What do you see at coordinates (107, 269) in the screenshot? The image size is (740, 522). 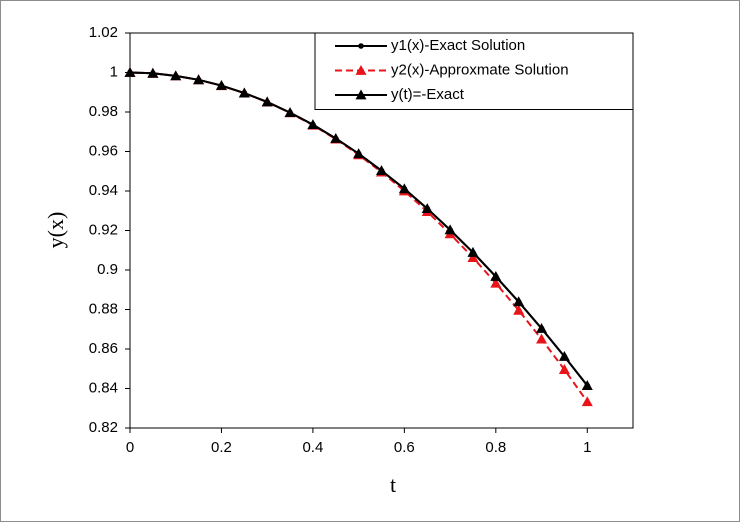 I see `y-tick-label: 0.9` at bounding box center [107, 269].